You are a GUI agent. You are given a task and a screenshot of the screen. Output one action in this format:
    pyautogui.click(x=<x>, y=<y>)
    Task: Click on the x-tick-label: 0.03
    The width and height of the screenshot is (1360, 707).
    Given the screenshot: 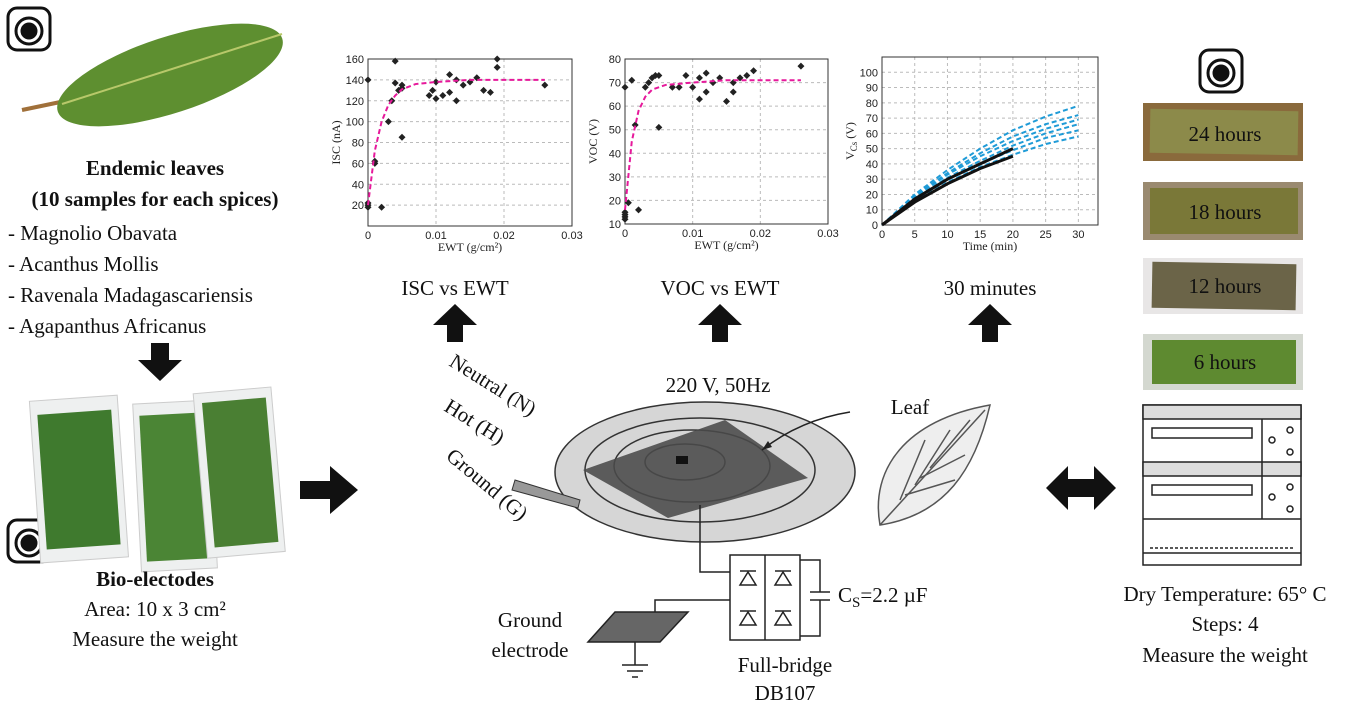 What is the action you would take?
    pyautogui.click(x=827, y=234)
    